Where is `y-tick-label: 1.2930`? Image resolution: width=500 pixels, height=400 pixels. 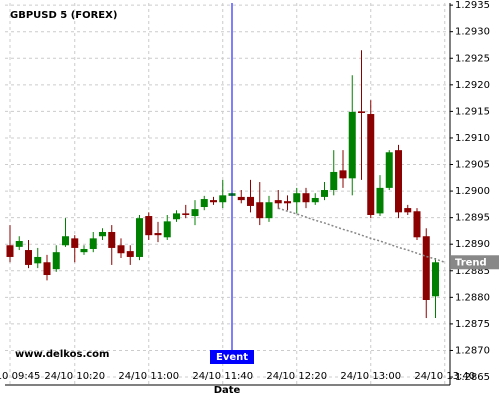
y-tick-label: 1.2930 is located at coordinates (472, 32).